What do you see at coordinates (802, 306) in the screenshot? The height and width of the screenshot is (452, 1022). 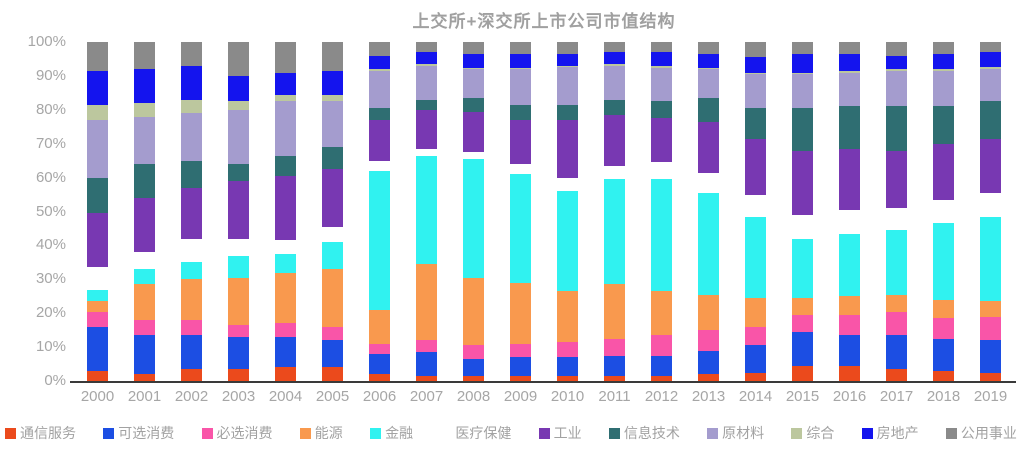 I see `segment-能源-2015` at bounding box center [802, 306].